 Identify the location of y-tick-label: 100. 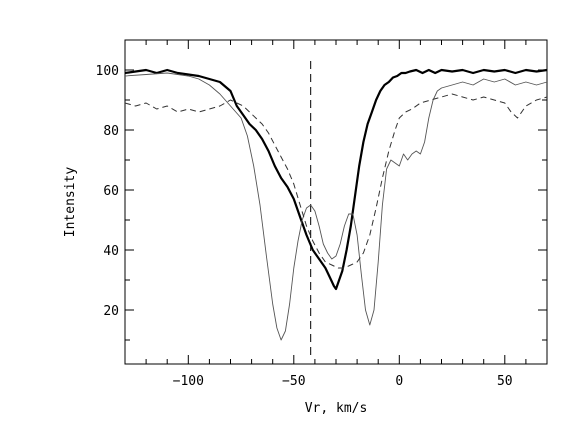
(107, 71).